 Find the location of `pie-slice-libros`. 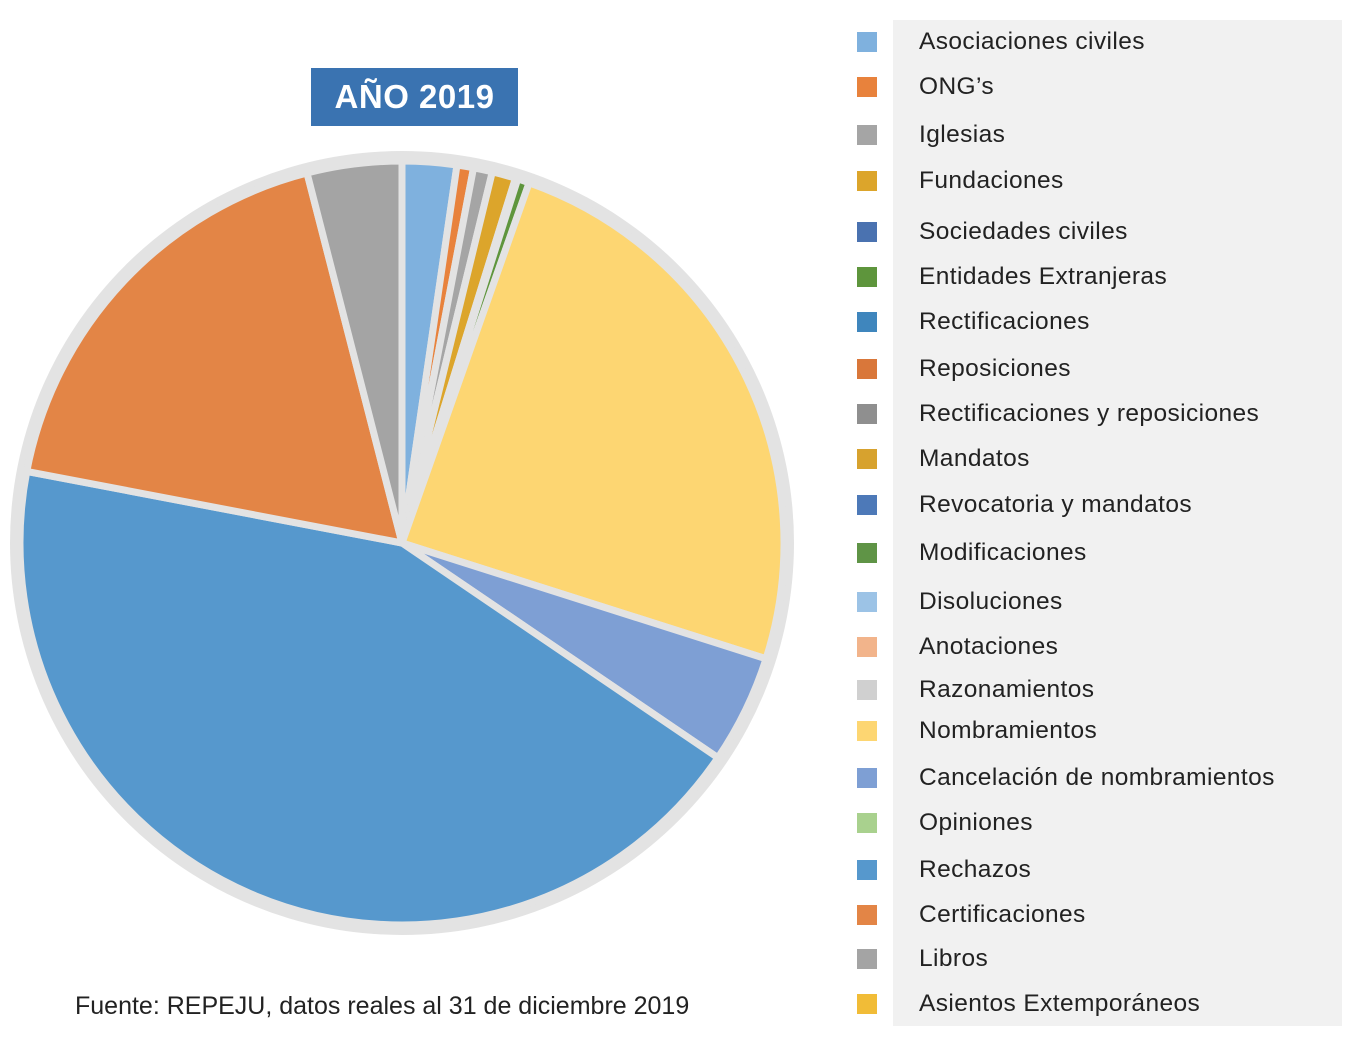

pie-slice-libros is located at coordinates (354, 352).